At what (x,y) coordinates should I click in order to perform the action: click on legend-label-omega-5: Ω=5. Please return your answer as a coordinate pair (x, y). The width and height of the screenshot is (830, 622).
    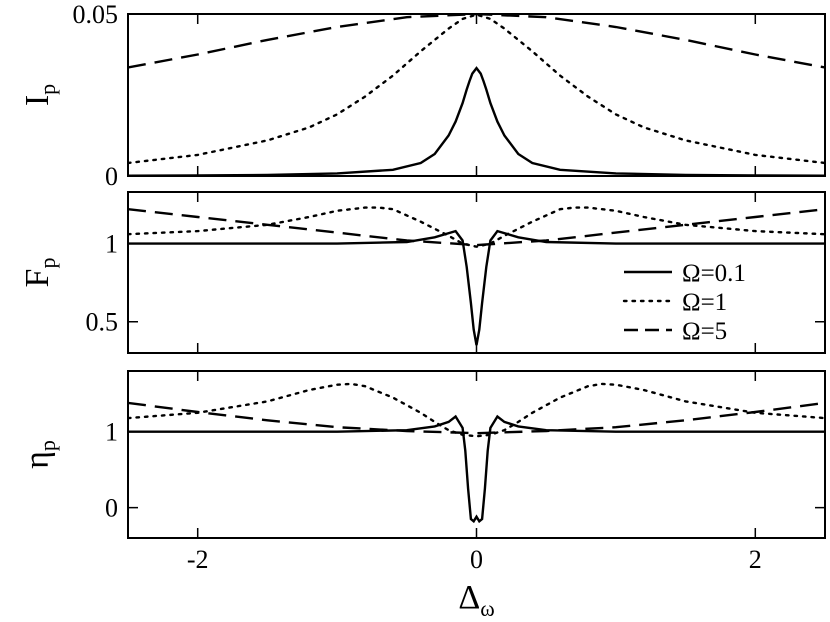
    Looking at the image, I should click on (704, 331).